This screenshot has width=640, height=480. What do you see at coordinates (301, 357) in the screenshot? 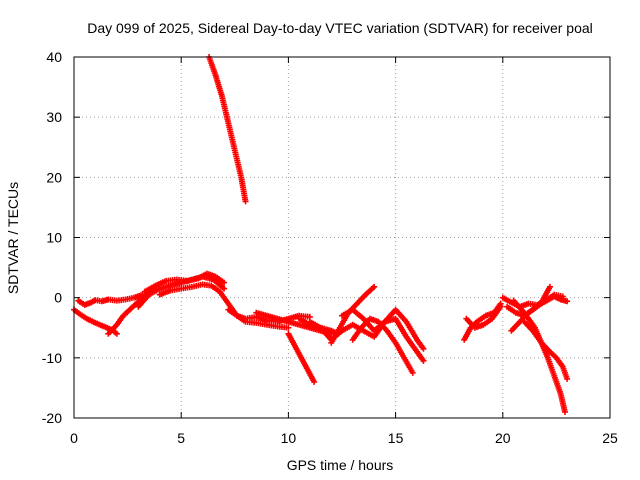
I see `series-track-j` at bounding box center [301, 357].